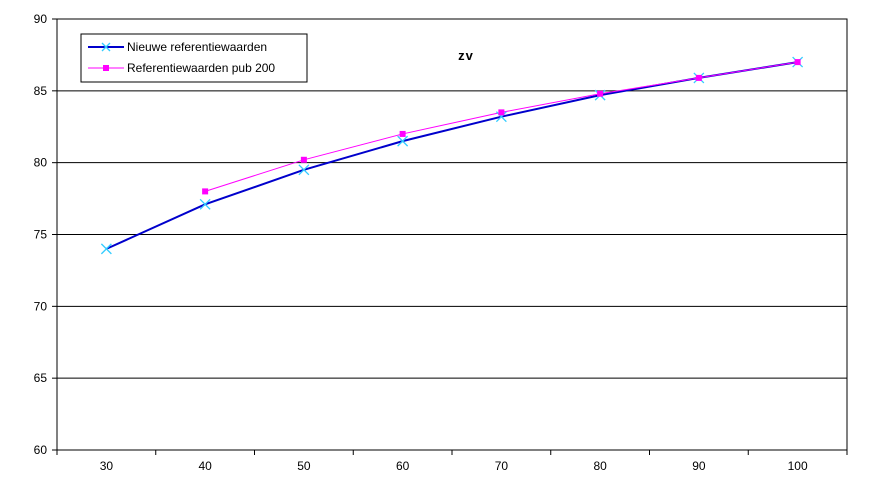  I want to click on y-tick-label-85: 85, so click(41, 91).